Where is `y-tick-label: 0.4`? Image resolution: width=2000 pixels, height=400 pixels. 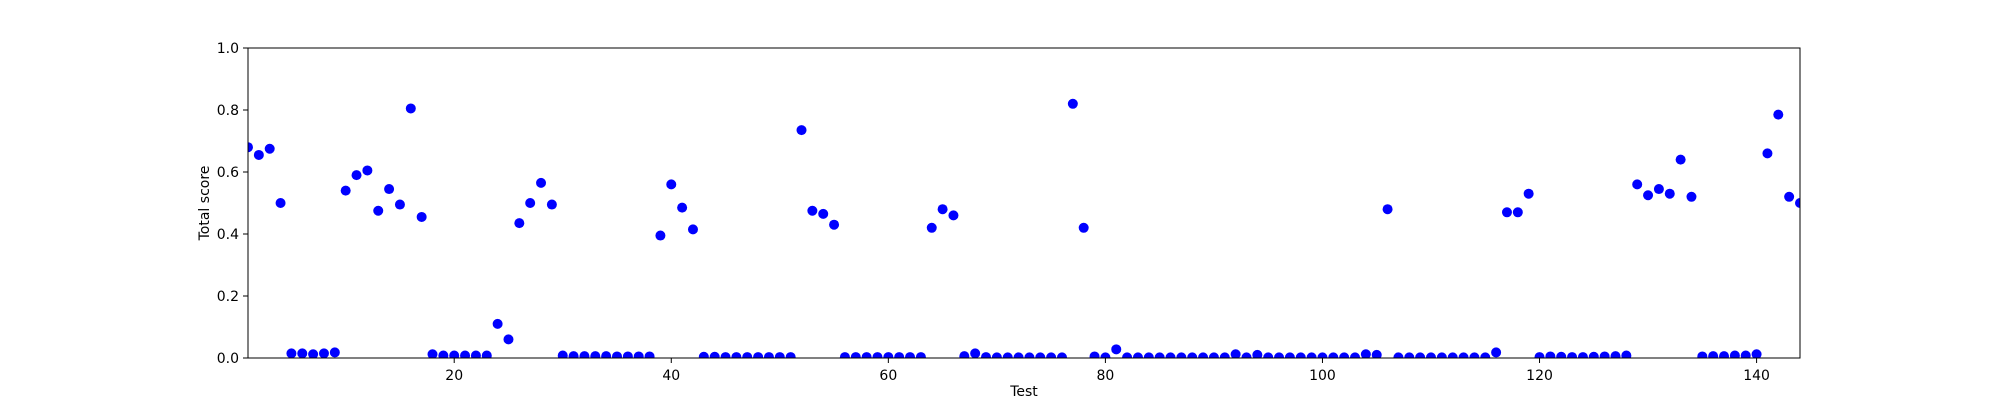
y-tick-label: 0.4 is located at coordinates (228, 235).